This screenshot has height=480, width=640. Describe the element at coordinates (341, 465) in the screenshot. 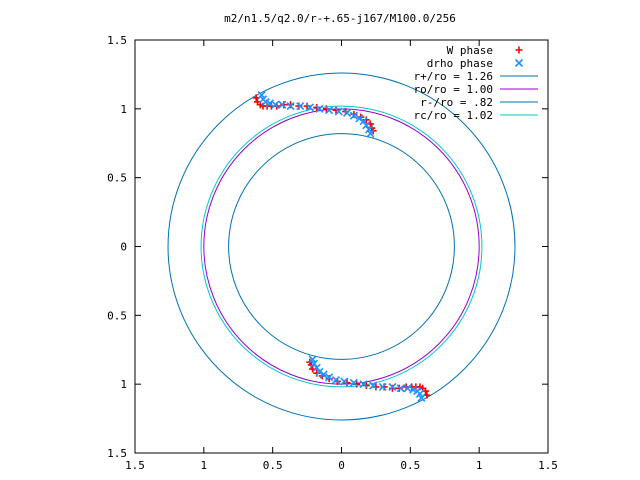

I see `x-tick-label: 0` at that location.